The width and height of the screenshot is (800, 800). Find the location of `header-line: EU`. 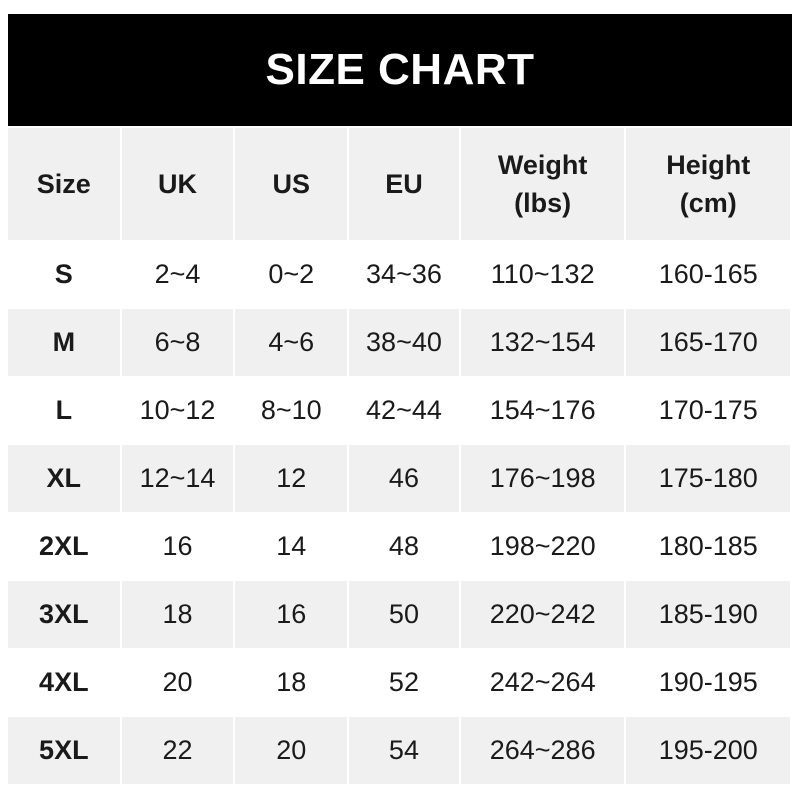

header-line: EU is located at coordinates (404, 184).